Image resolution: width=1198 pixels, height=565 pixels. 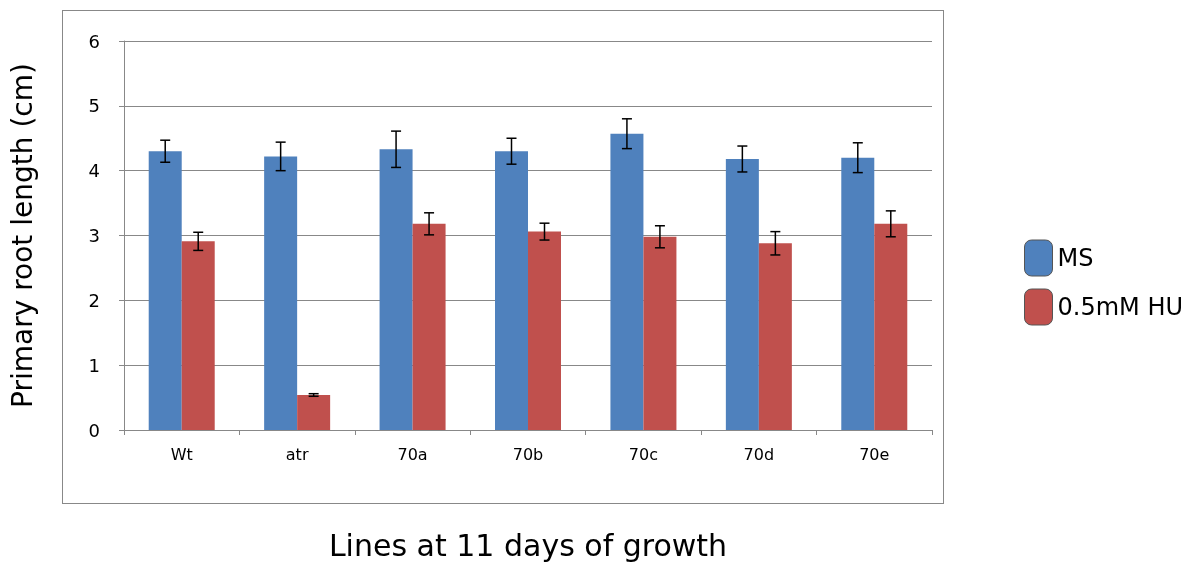 I want to click on x-tick-label: 70c, so click(x=643, y=454).